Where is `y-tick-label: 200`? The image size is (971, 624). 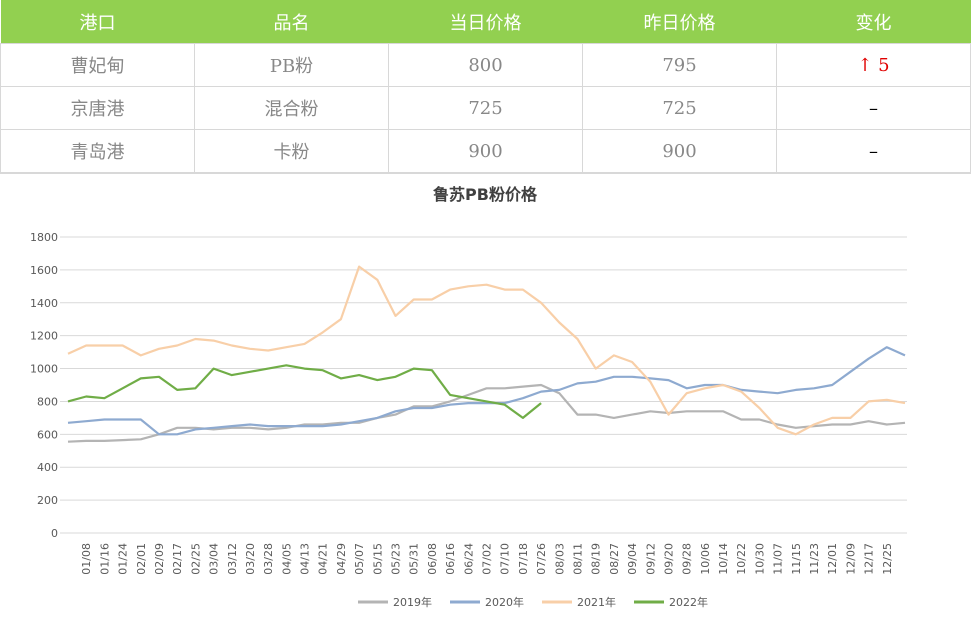
y-tick-label: 200 is located at coordinates (47, 500).